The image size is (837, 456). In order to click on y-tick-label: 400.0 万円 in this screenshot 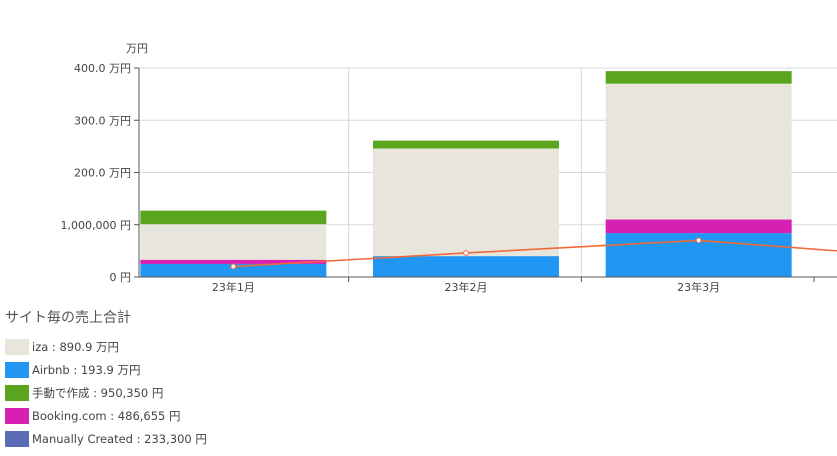, I will do `click(102, 68)`.